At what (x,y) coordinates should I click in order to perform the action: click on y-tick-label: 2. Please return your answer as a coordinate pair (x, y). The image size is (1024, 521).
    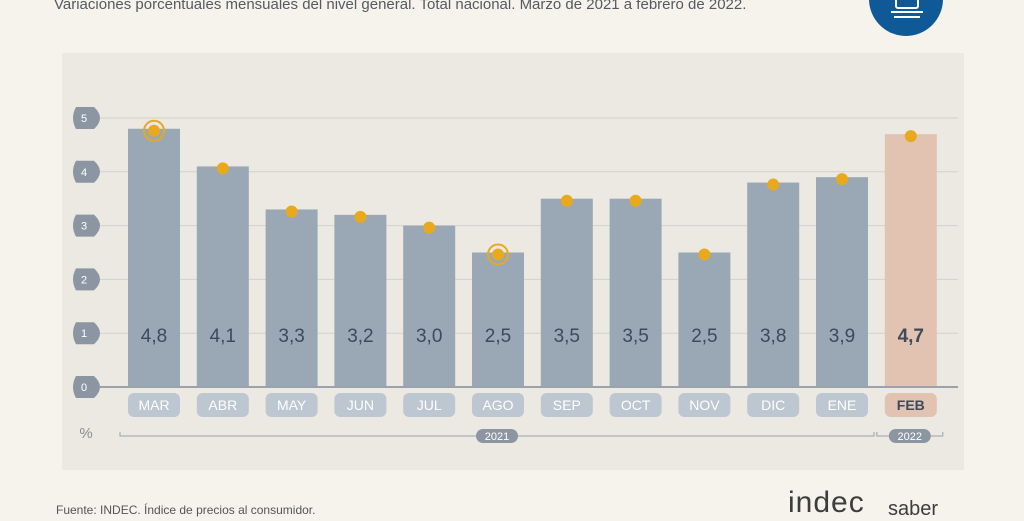
    Looking at the image, I should click on (84, 280).